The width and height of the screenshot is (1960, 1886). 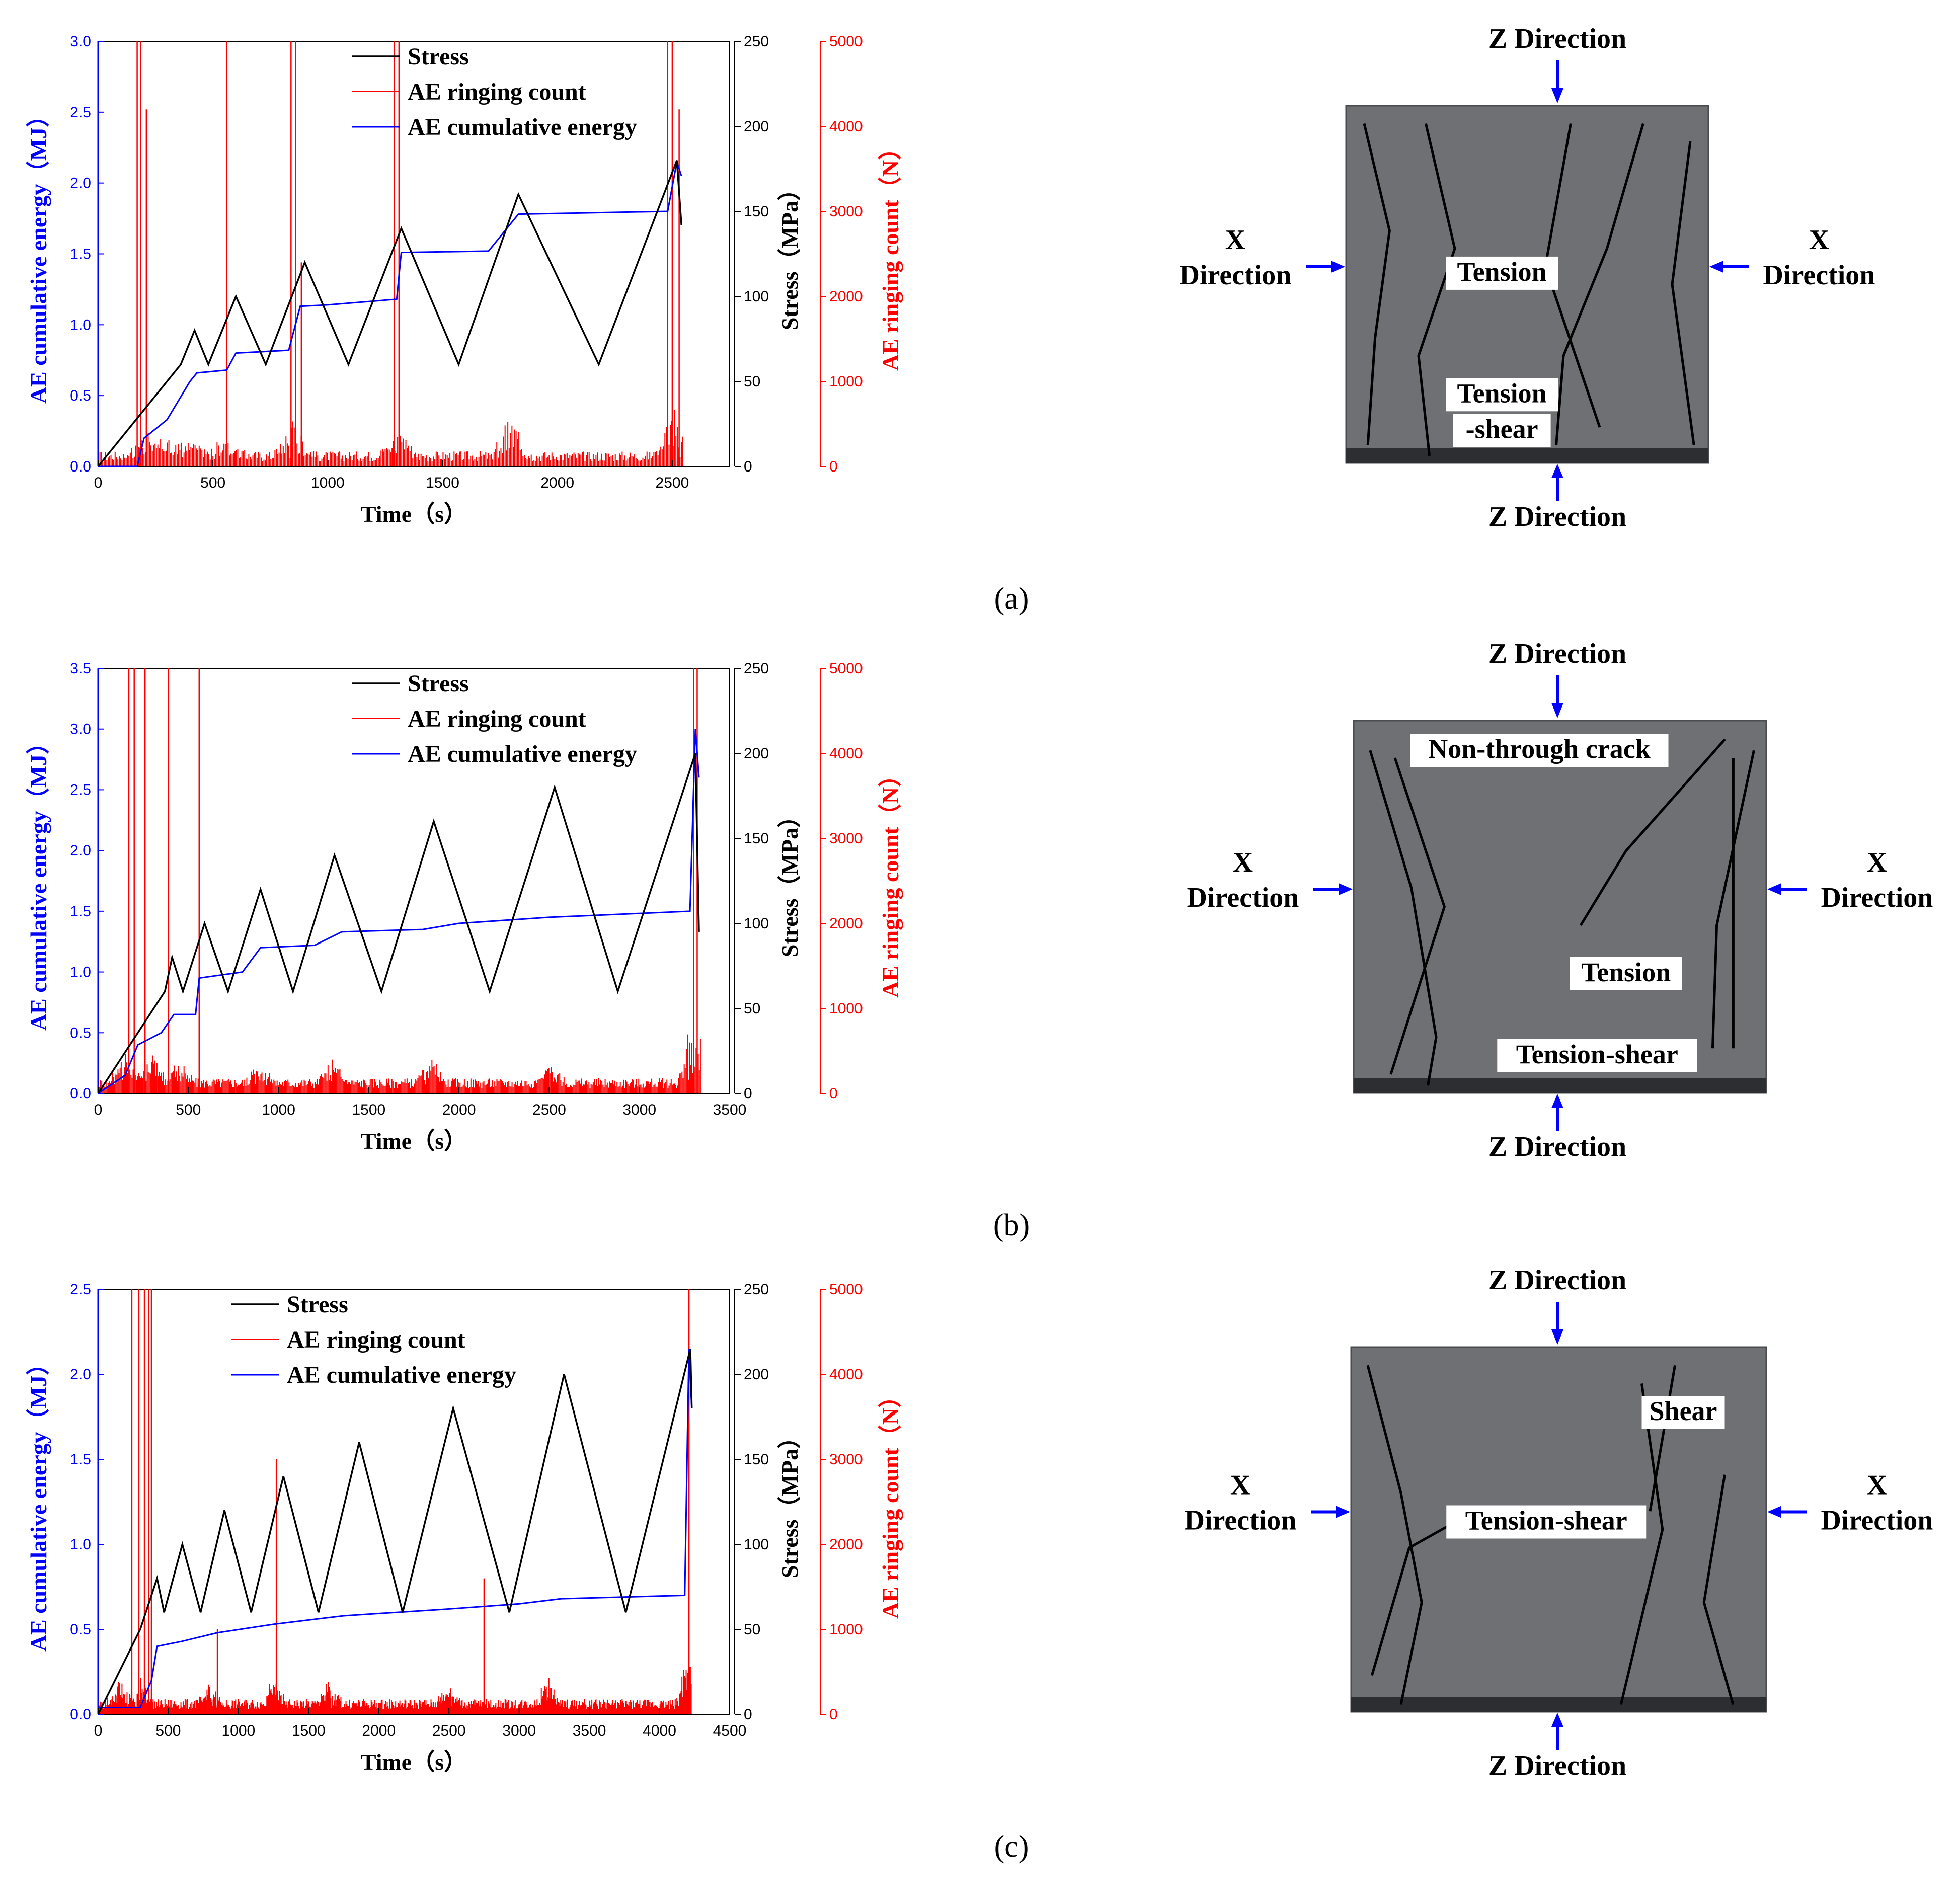 What do you see at coordinates (395, 1531) in the screenshot?
I see `series-stress` at bounding box center [395, 1531].